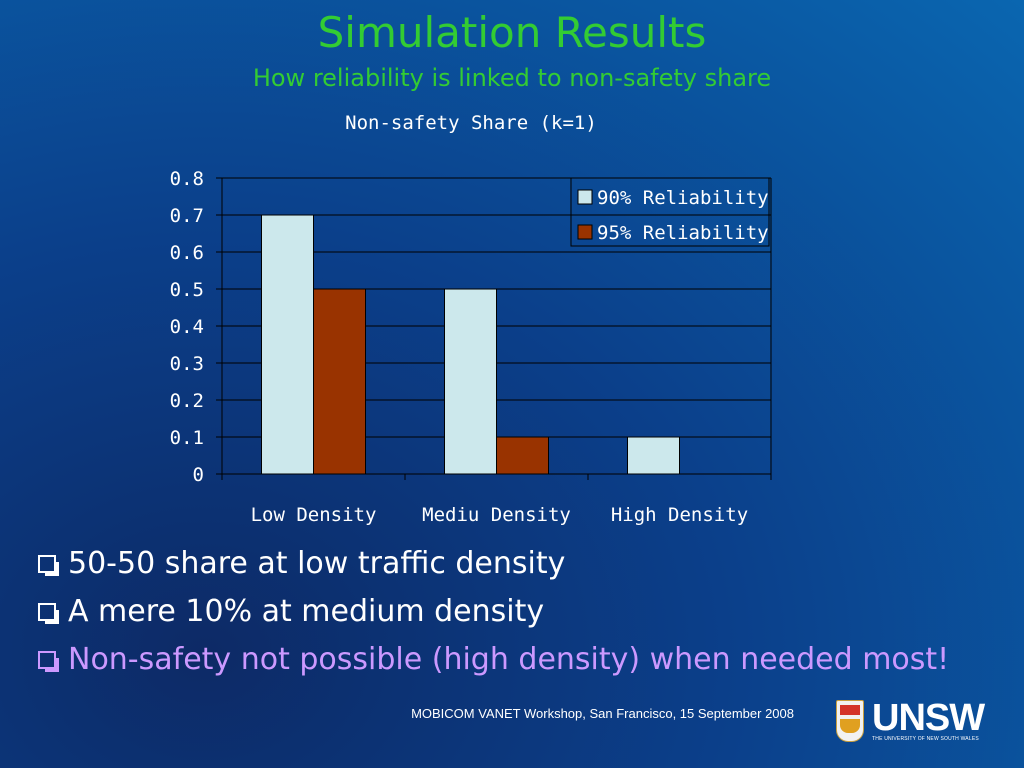 The height and width of the screenshot is (768, 1024). I want to click on unsw-logo: UNSW THE UNIVERSITY OF NEW SOUTH WALES, so click(919, 722).